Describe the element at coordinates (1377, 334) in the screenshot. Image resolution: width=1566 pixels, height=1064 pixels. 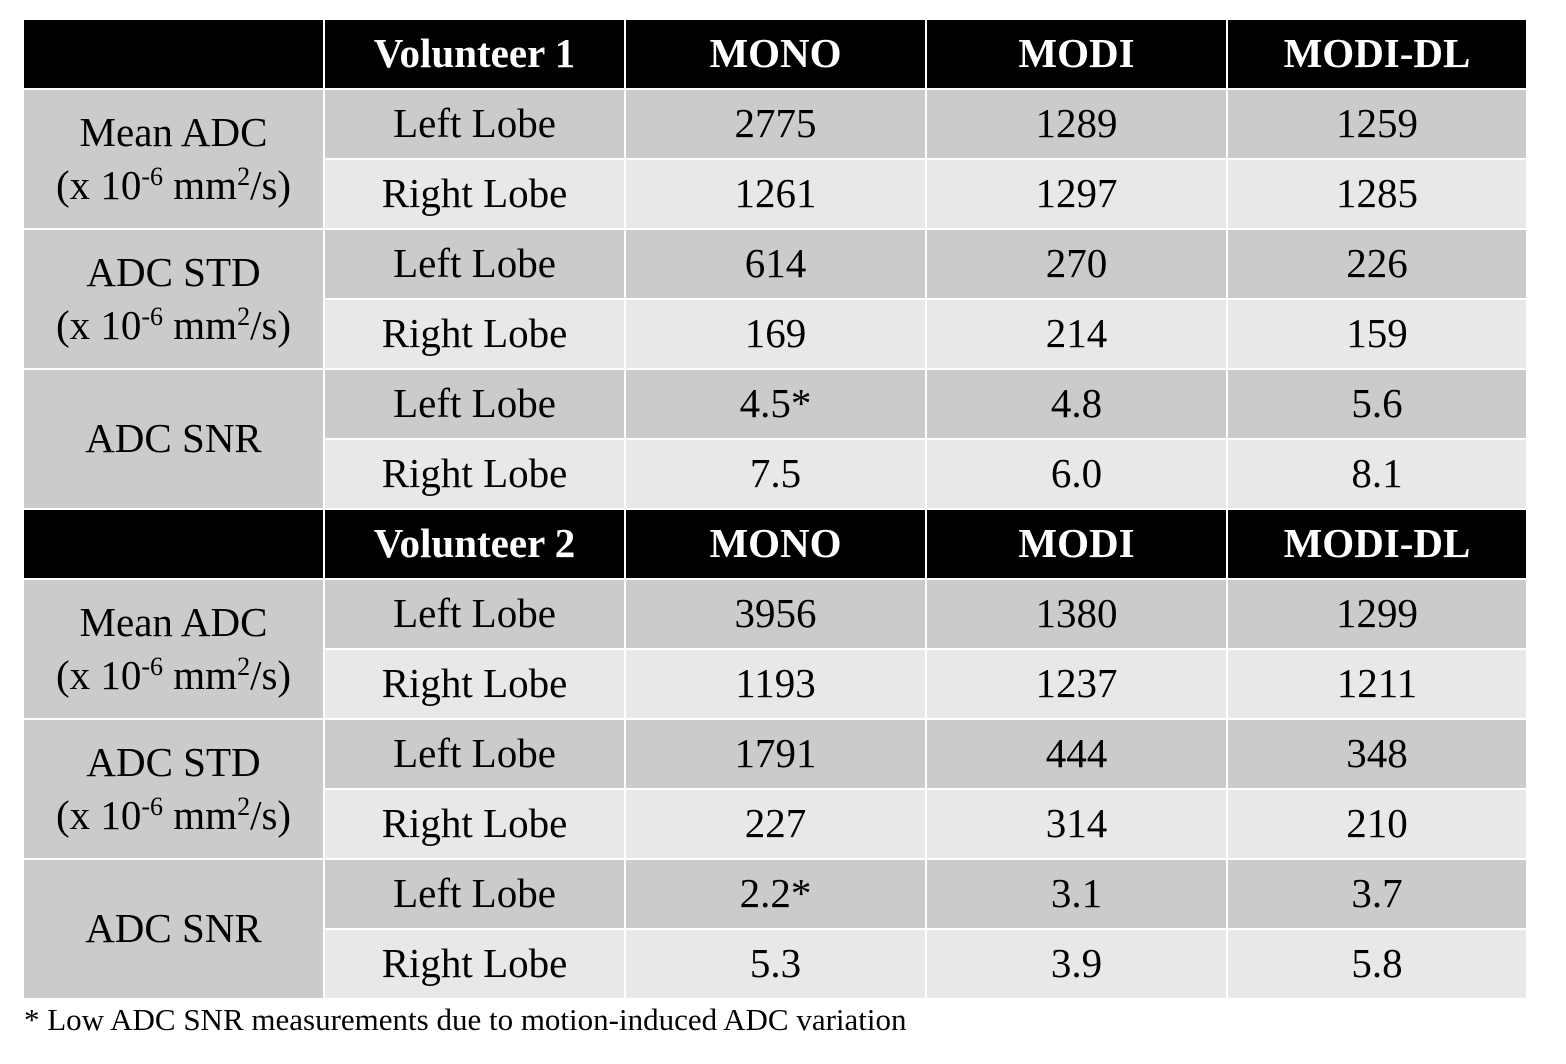
I see `value-cell: 159` at that location.